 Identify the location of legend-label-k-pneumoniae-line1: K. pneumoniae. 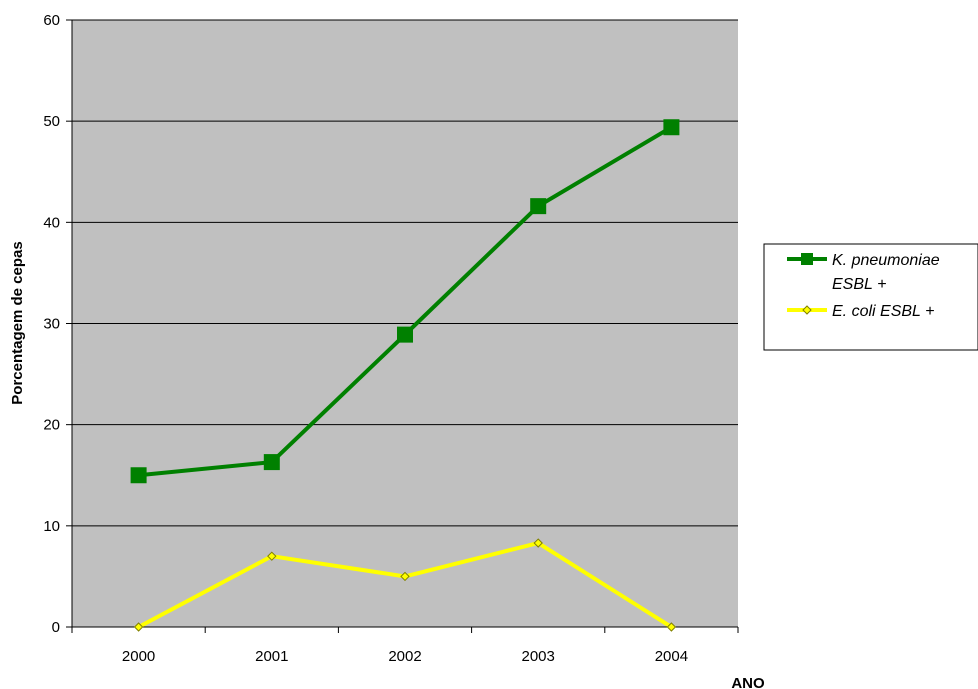
(886, 260).